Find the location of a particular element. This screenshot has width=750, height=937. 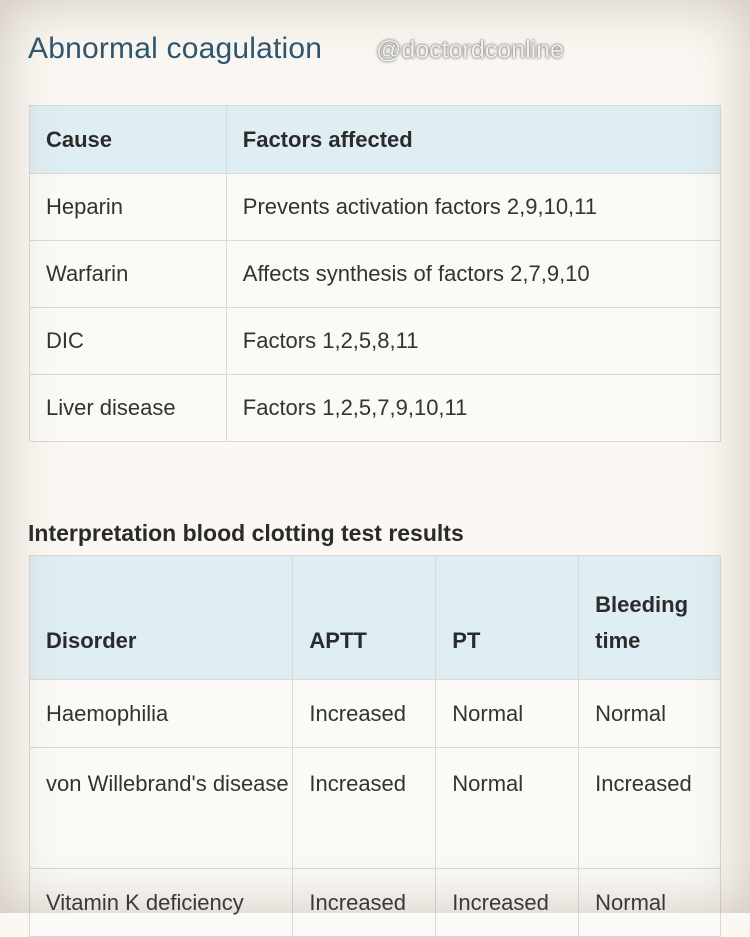

column-header-bleeding-time: Bleeding time is located at coordinates (649, 617).